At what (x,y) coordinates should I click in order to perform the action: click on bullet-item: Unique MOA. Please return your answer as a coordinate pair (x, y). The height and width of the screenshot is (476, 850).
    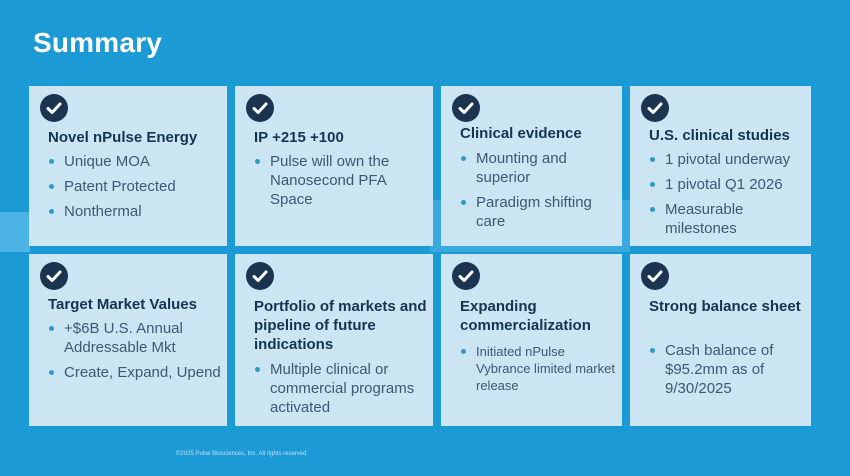
    Looking at the image, I should click on (134, 161).